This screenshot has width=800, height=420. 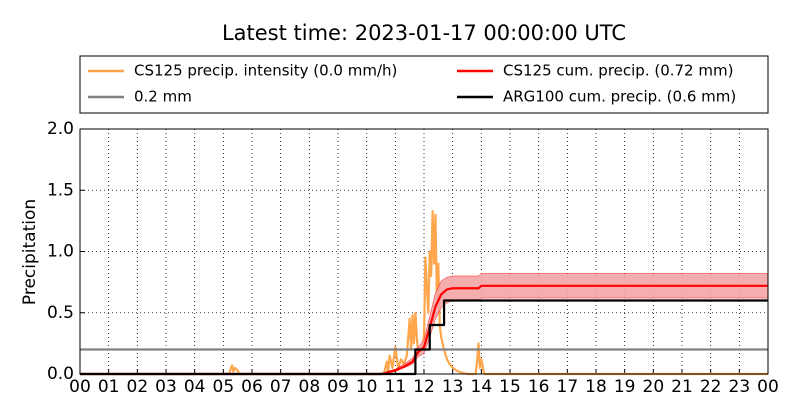 I want to click on x-tick-label: 20, so click(x=654, y=387).